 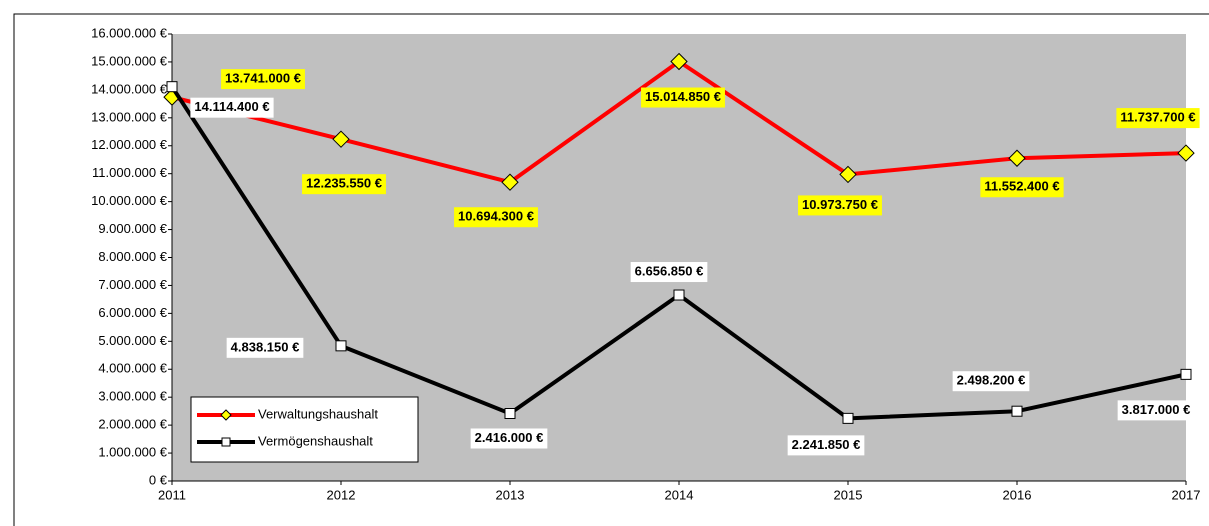 I want to click on data-label: 4.838.150 €, so click(x=265, y=346).